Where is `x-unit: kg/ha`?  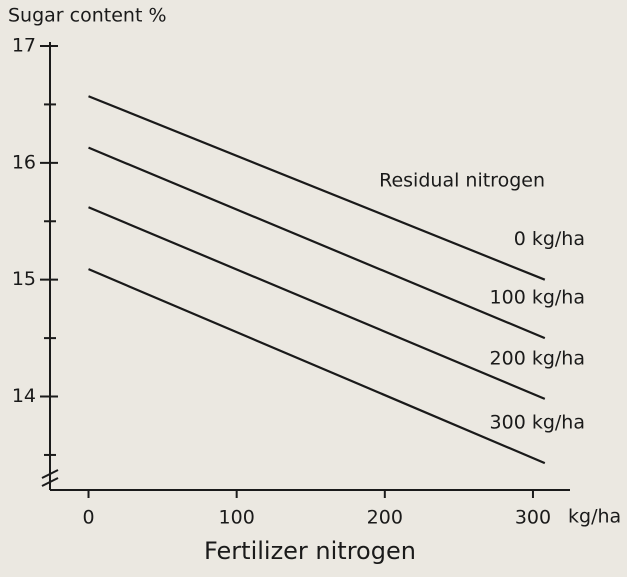 x-unit: kg/ha is located at coordinates (594, 517).